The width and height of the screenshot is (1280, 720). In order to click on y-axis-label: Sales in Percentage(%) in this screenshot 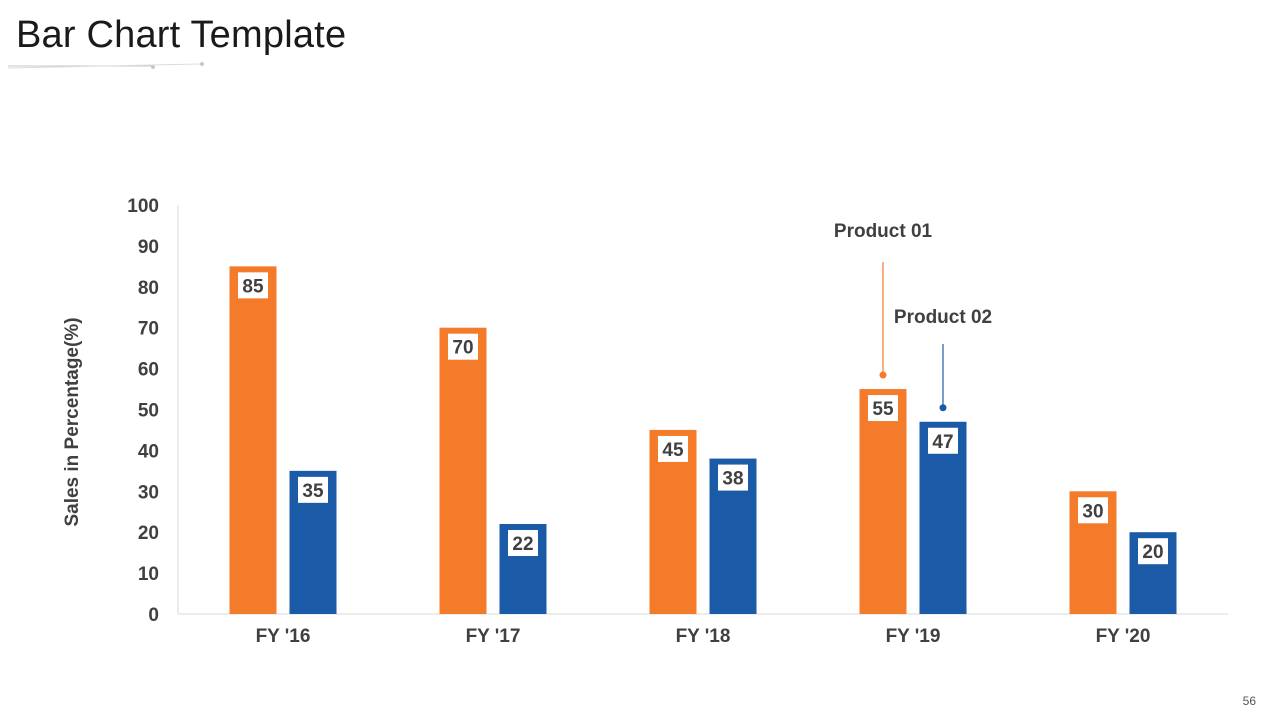, I will do `click(72, 421)`.